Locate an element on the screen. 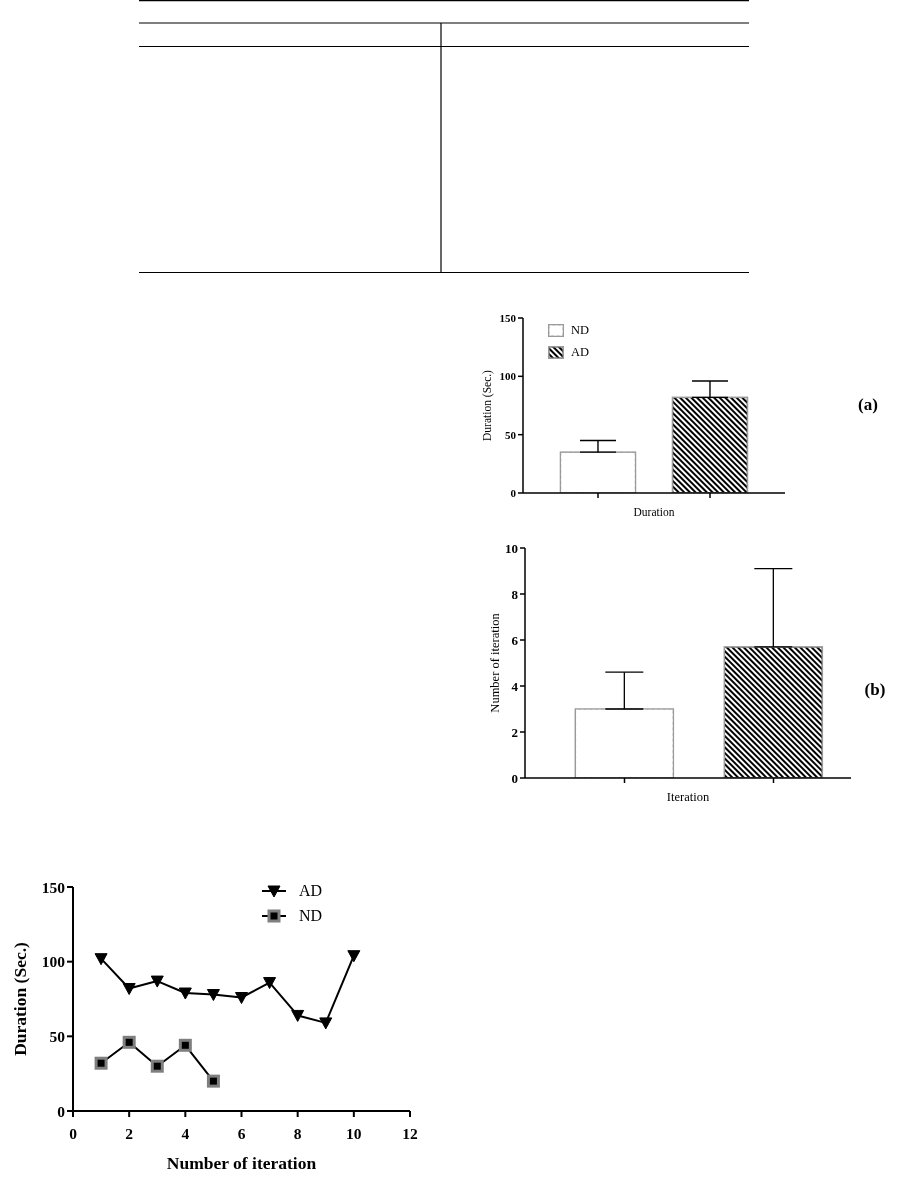 The width and height of the screenshot is (901, 1182). y-axis-title: Number of iteration is located at coordinates (495, 662).